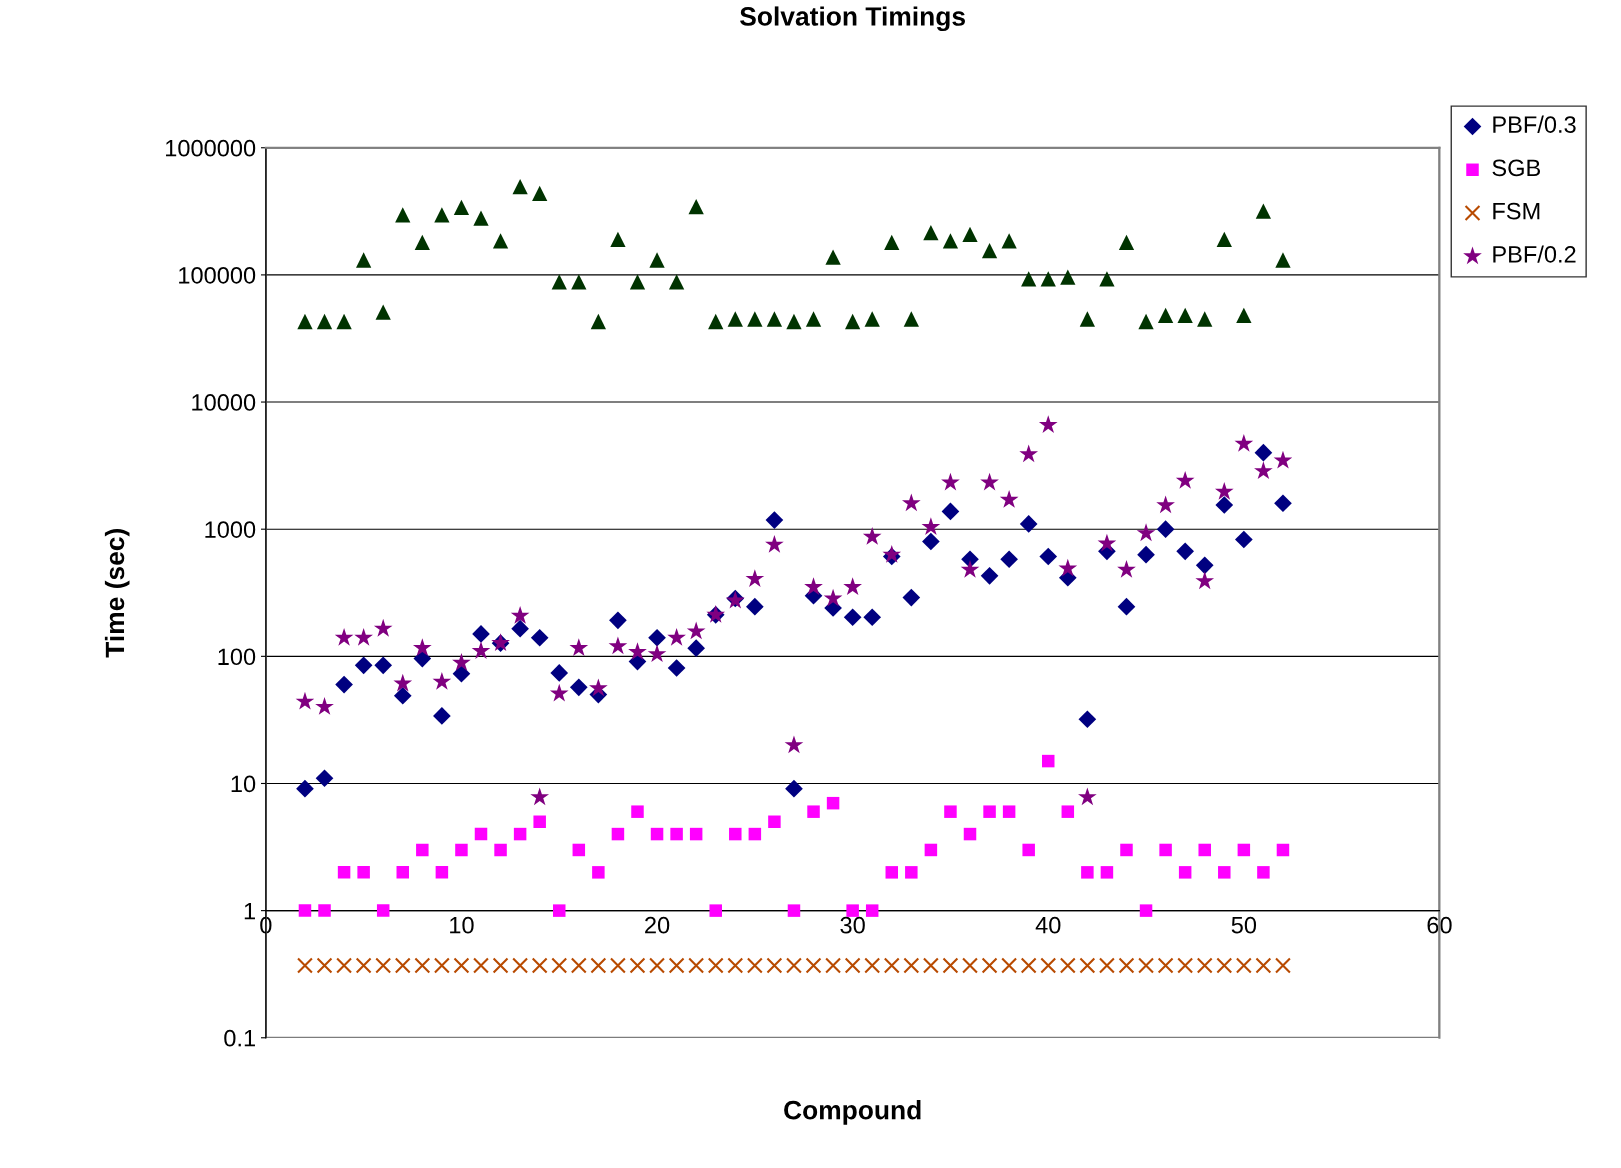  Describe the element at coordinates (224, 402) in the screenshot. I see `y-tick-label: 10000` at that location.